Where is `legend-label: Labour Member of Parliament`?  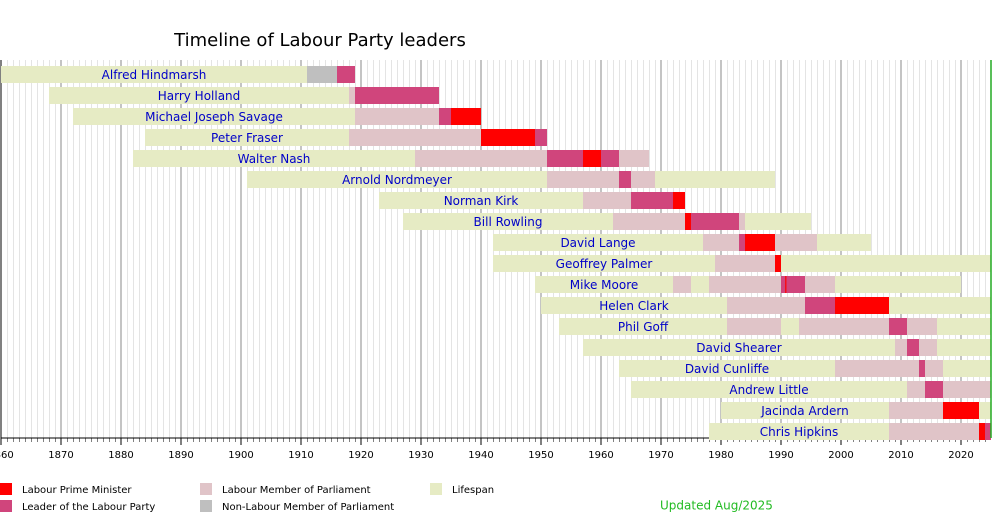 legend-label: Labour Member of Parliament is located at coordinates (296, 490).